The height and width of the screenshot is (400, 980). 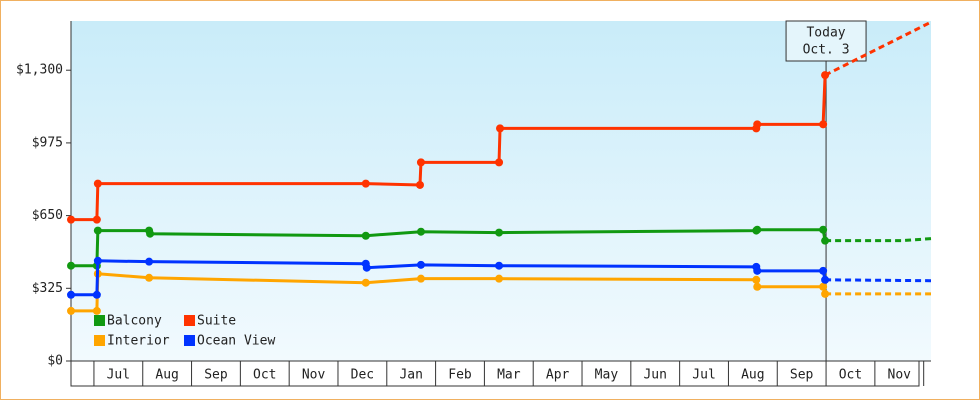 What do you see at coordinates (47, 215) in the screenshot?
I see `y-tick-label: $650` at bounding box center [47, 215].